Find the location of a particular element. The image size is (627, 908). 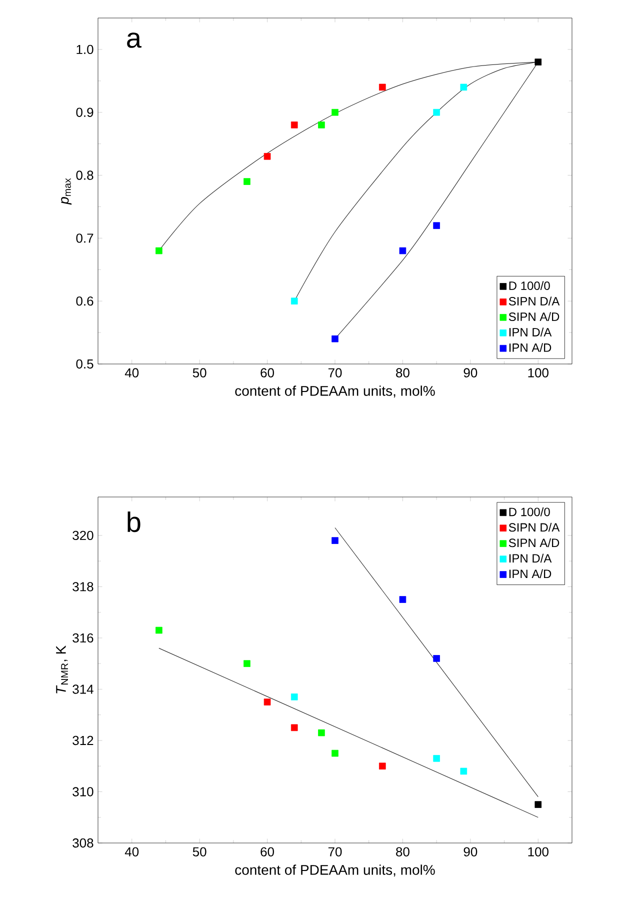

y-tick-label: 310 is located at coordinates (83, 791).